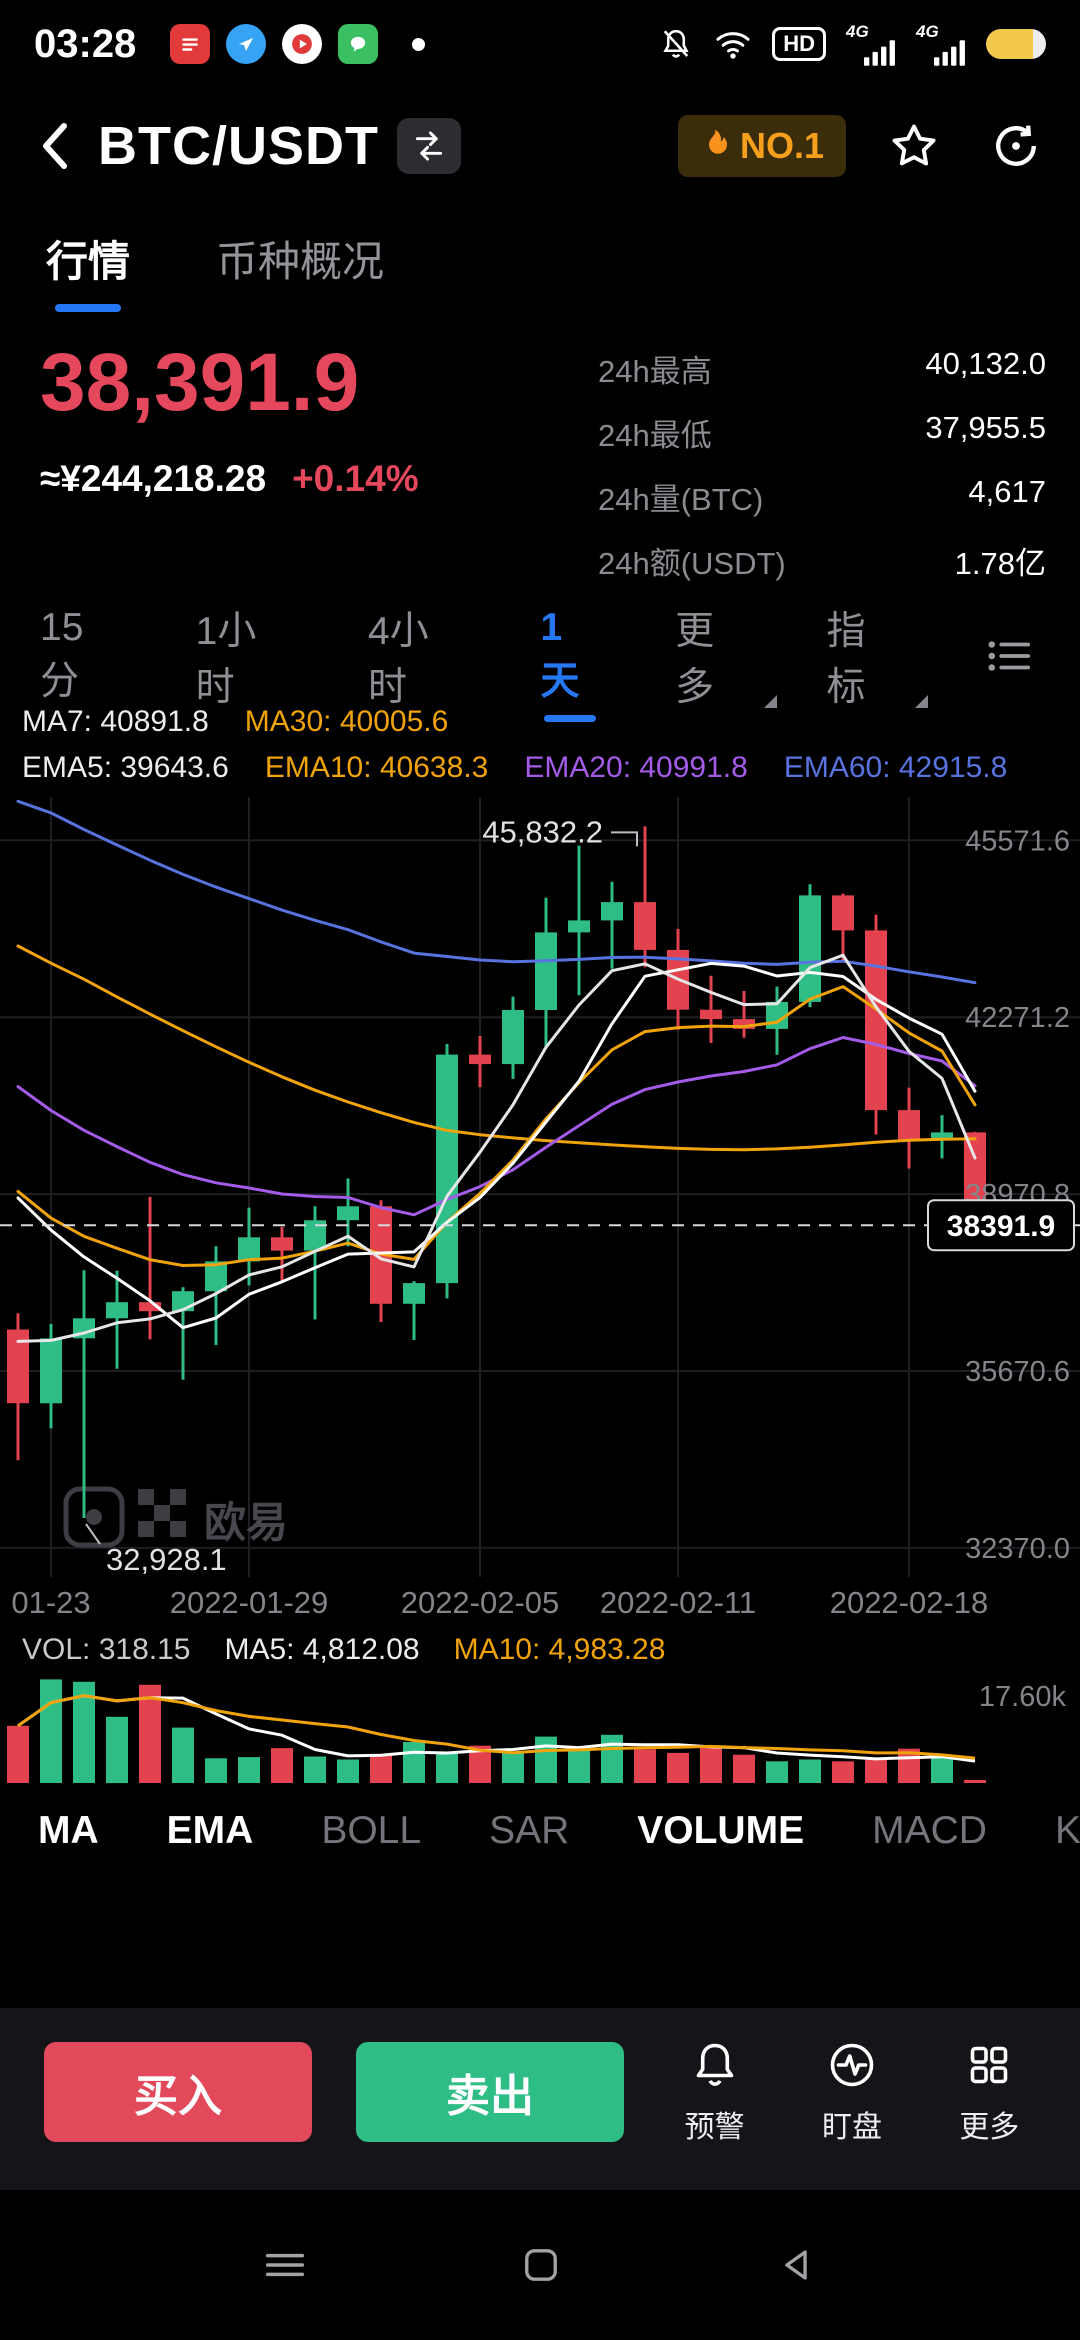  Describe the element at coordinates (178, 2092) in the screenshot. I see `buy-button: 买入` at that location.